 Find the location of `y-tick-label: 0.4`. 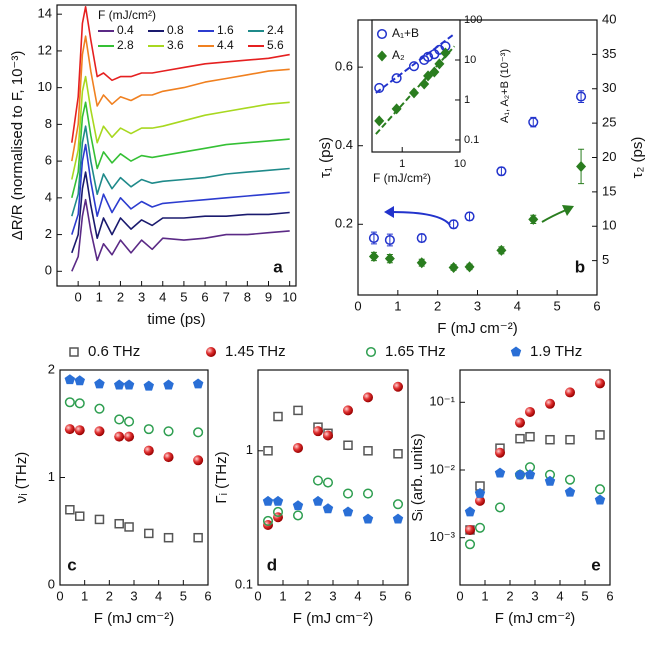

y-tick-label: 0.4 is located at coordinates (344, 144).